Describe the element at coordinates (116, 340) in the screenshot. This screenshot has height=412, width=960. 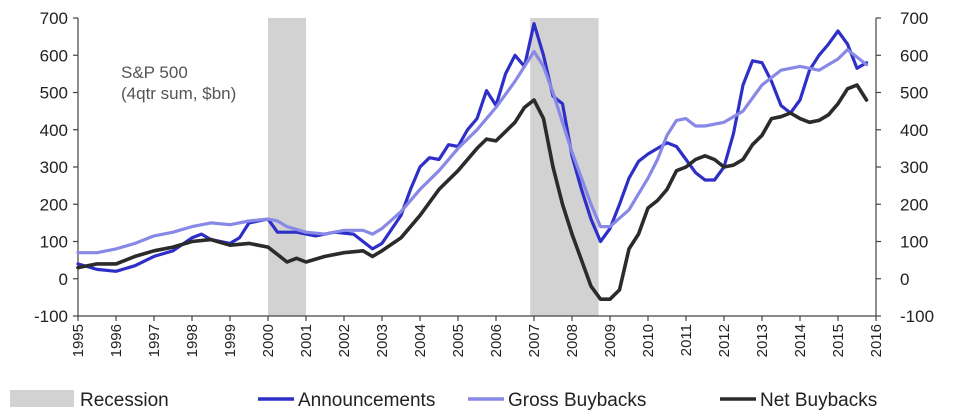
I see `x-tick-label: 1996` at that location.